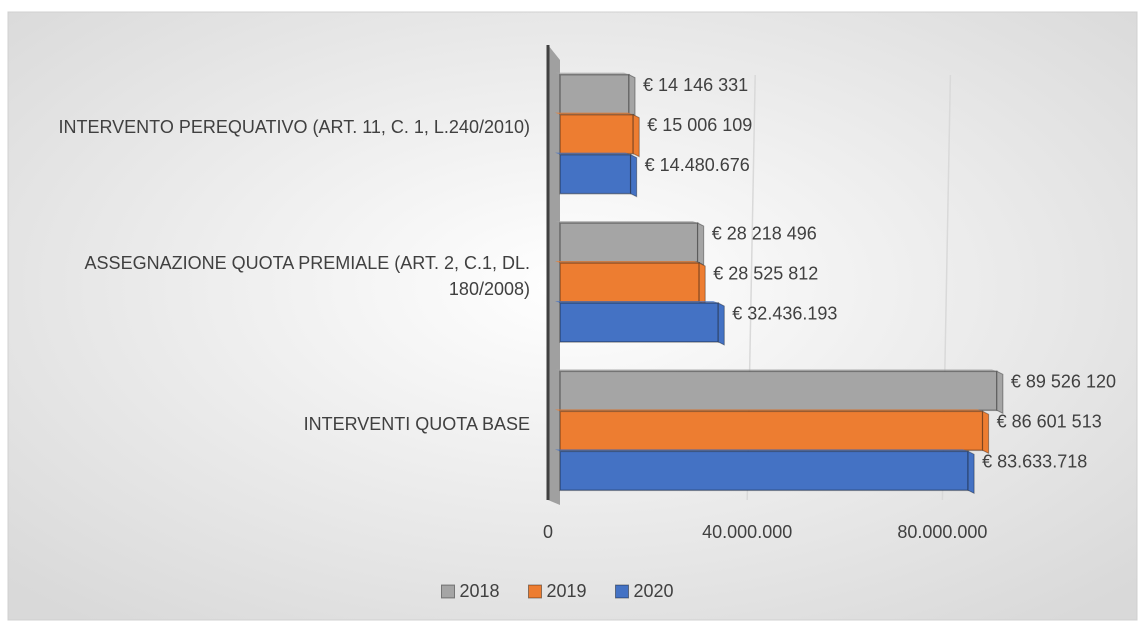 The image size is (1145, 623). Describe the element at coordinates (747, 532) in the screenshot. I see `x-tick-label: 40.000.000` at that location.